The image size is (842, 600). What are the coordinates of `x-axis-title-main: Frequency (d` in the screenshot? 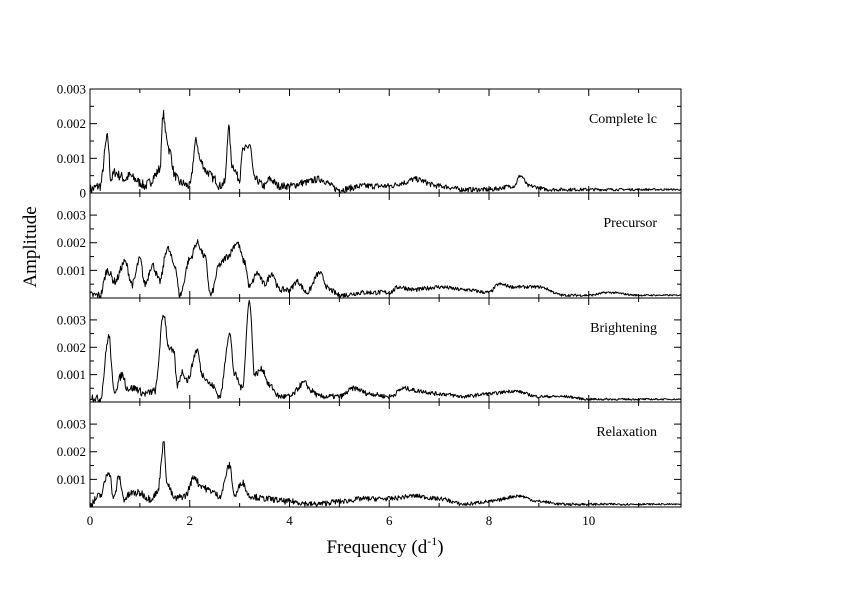 It's located at (376, 547).